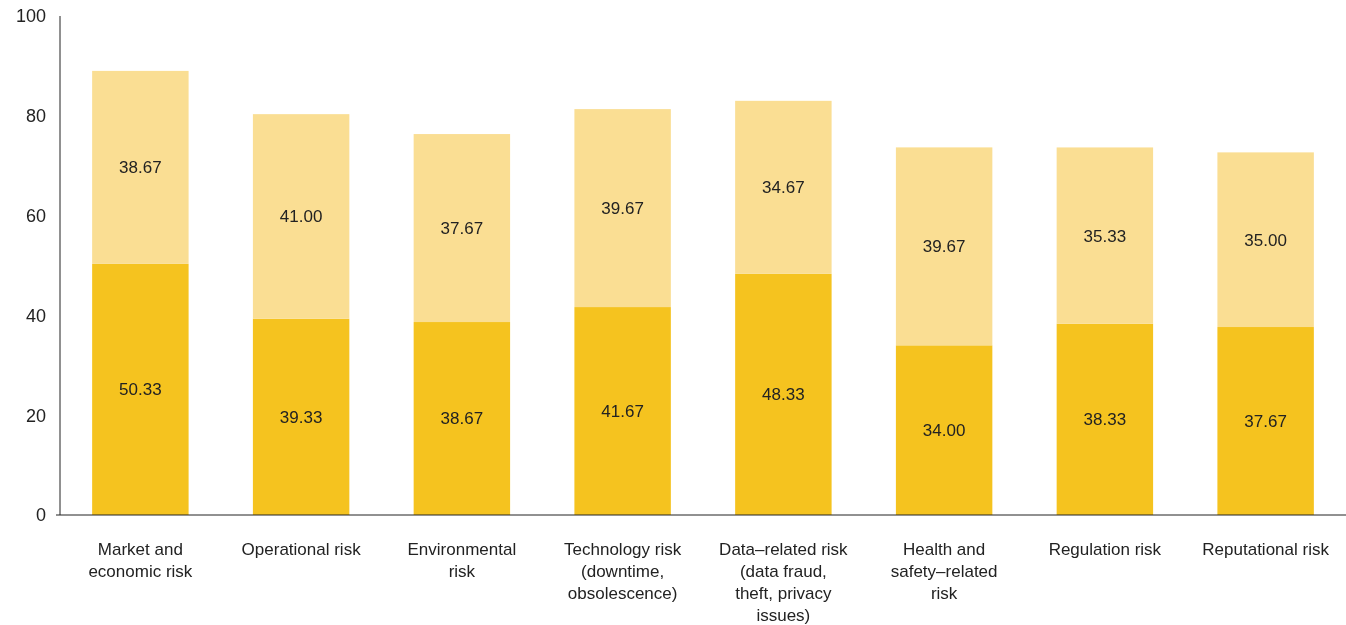 This screenshot has height=625, width=1346. What do you see at coordinates (301, 549) in the screenshot?
I see `x-tick-label: Operational risk` at bounding box center [301, 549].